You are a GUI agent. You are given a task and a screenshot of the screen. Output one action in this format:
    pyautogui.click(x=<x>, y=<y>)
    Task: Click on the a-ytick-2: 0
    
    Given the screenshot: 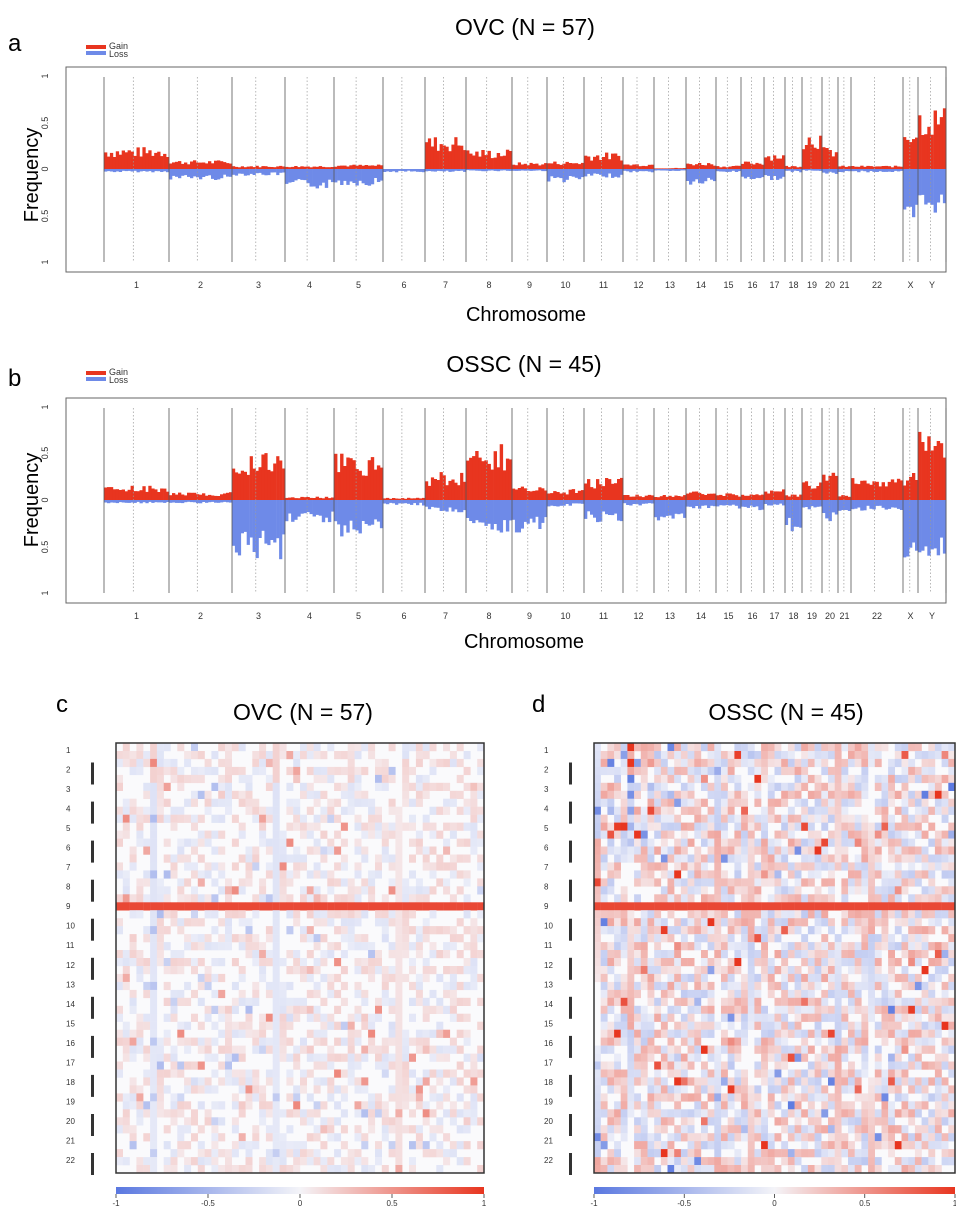 What is the action you would take?
    pyautogui.click(x=45, y=168)
    